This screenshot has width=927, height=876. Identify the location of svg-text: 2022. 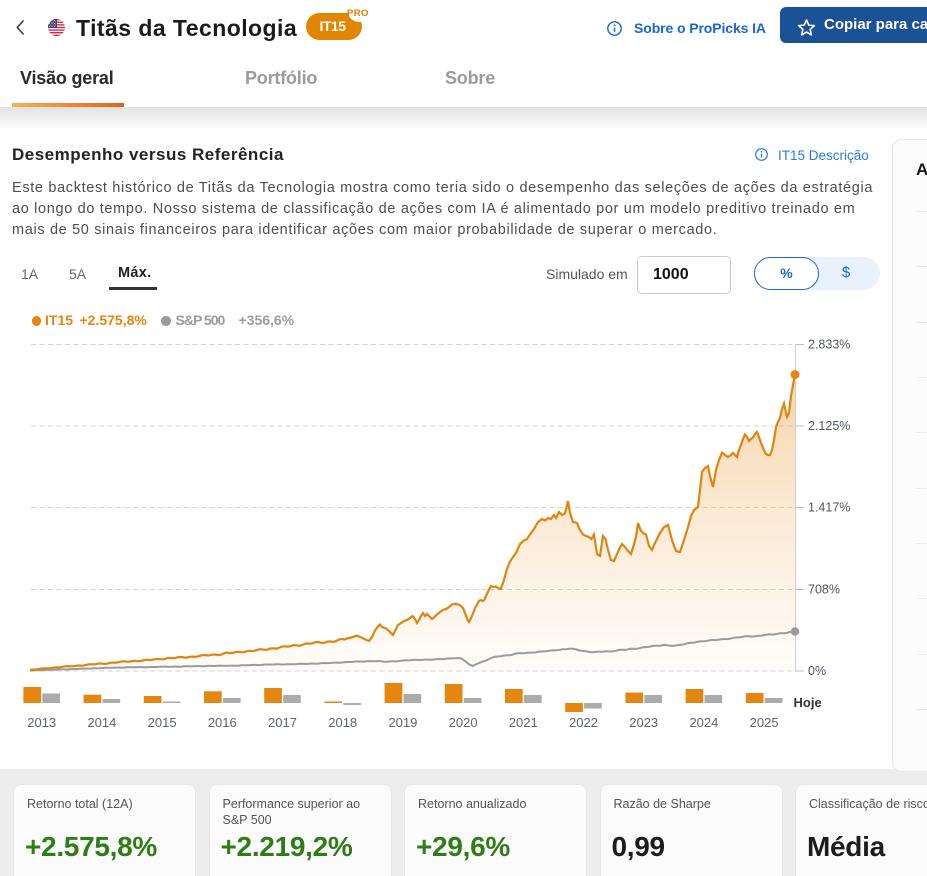
(583, 722).